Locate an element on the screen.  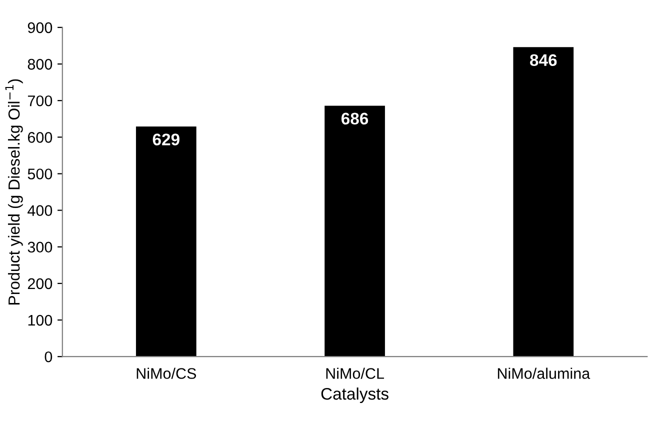
y-tick-label: 500 is located at coordinates (40, 174).